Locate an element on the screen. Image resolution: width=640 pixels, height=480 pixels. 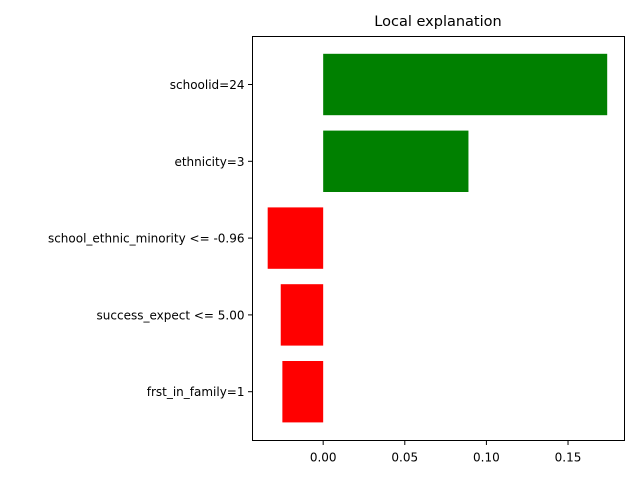
y-tick-label: frst_in_family=1 is located at coordinates (196, 392).